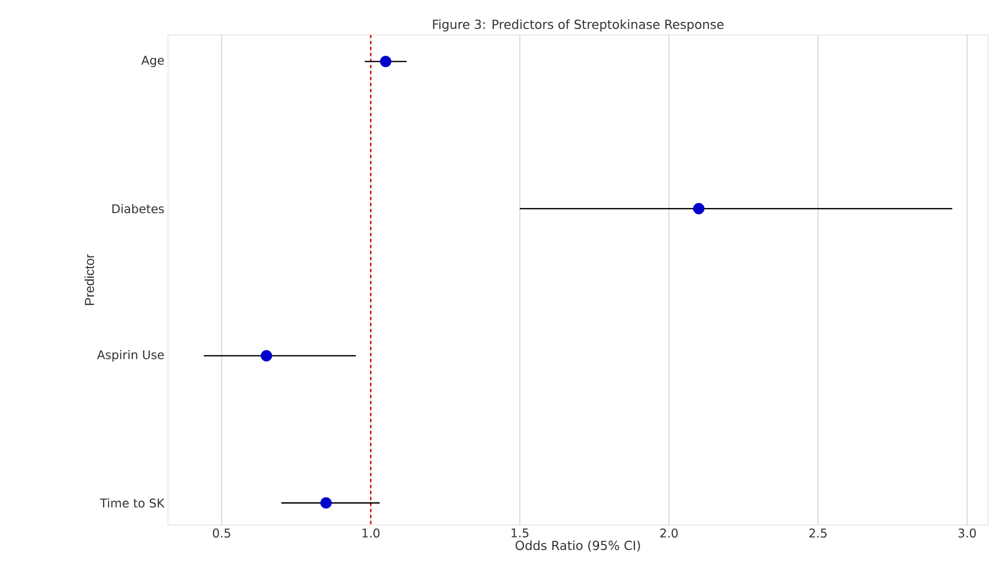 The image size is (989, 573). Describe the element at coordinates (578, 546) in the screenshot. I see `x-axis-title: Odds Ratio (95% CI)` at that location.